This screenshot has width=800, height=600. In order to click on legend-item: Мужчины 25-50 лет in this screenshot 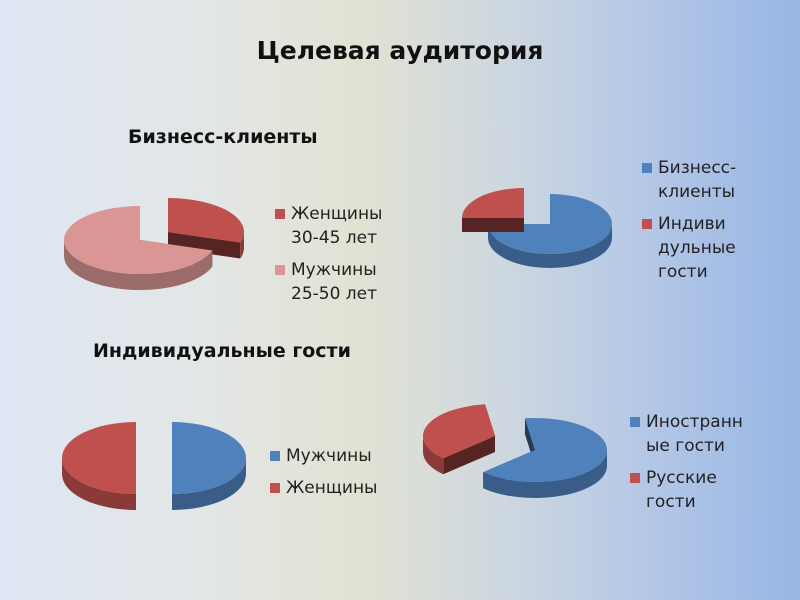, I will do `click(328, 282)`.